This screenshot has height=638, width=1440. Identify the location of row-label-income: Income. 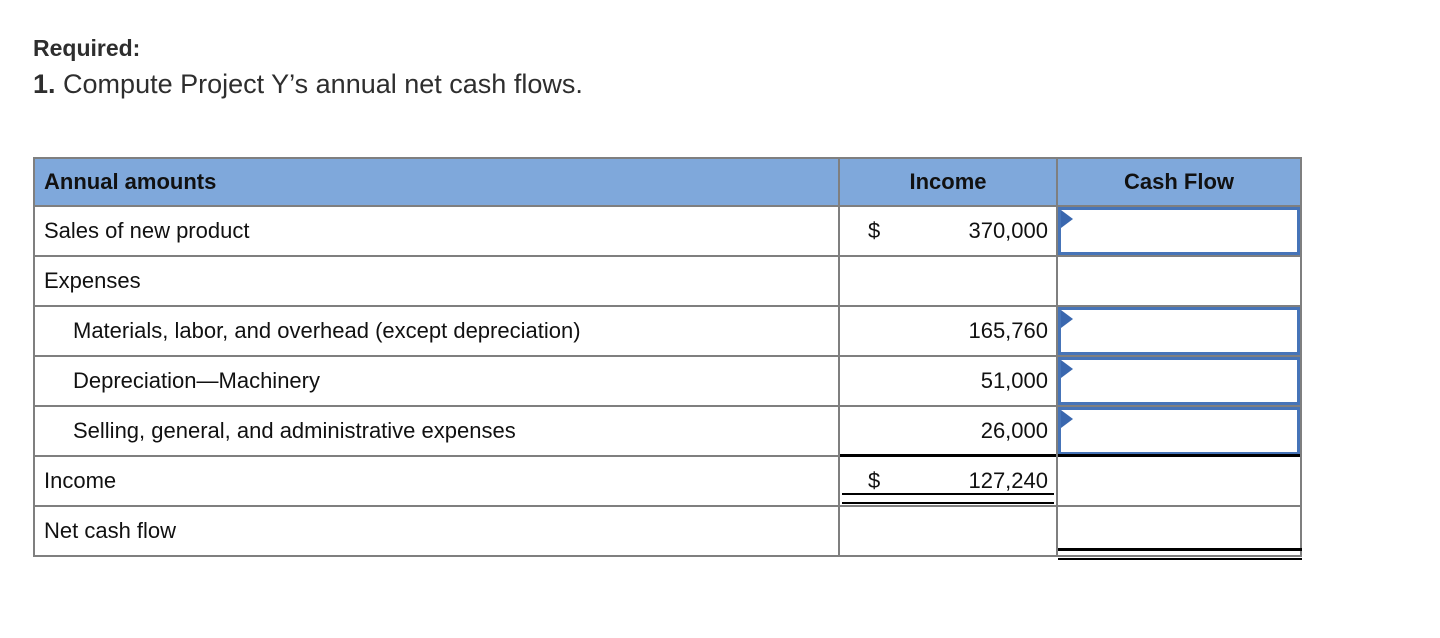
(436, 481).